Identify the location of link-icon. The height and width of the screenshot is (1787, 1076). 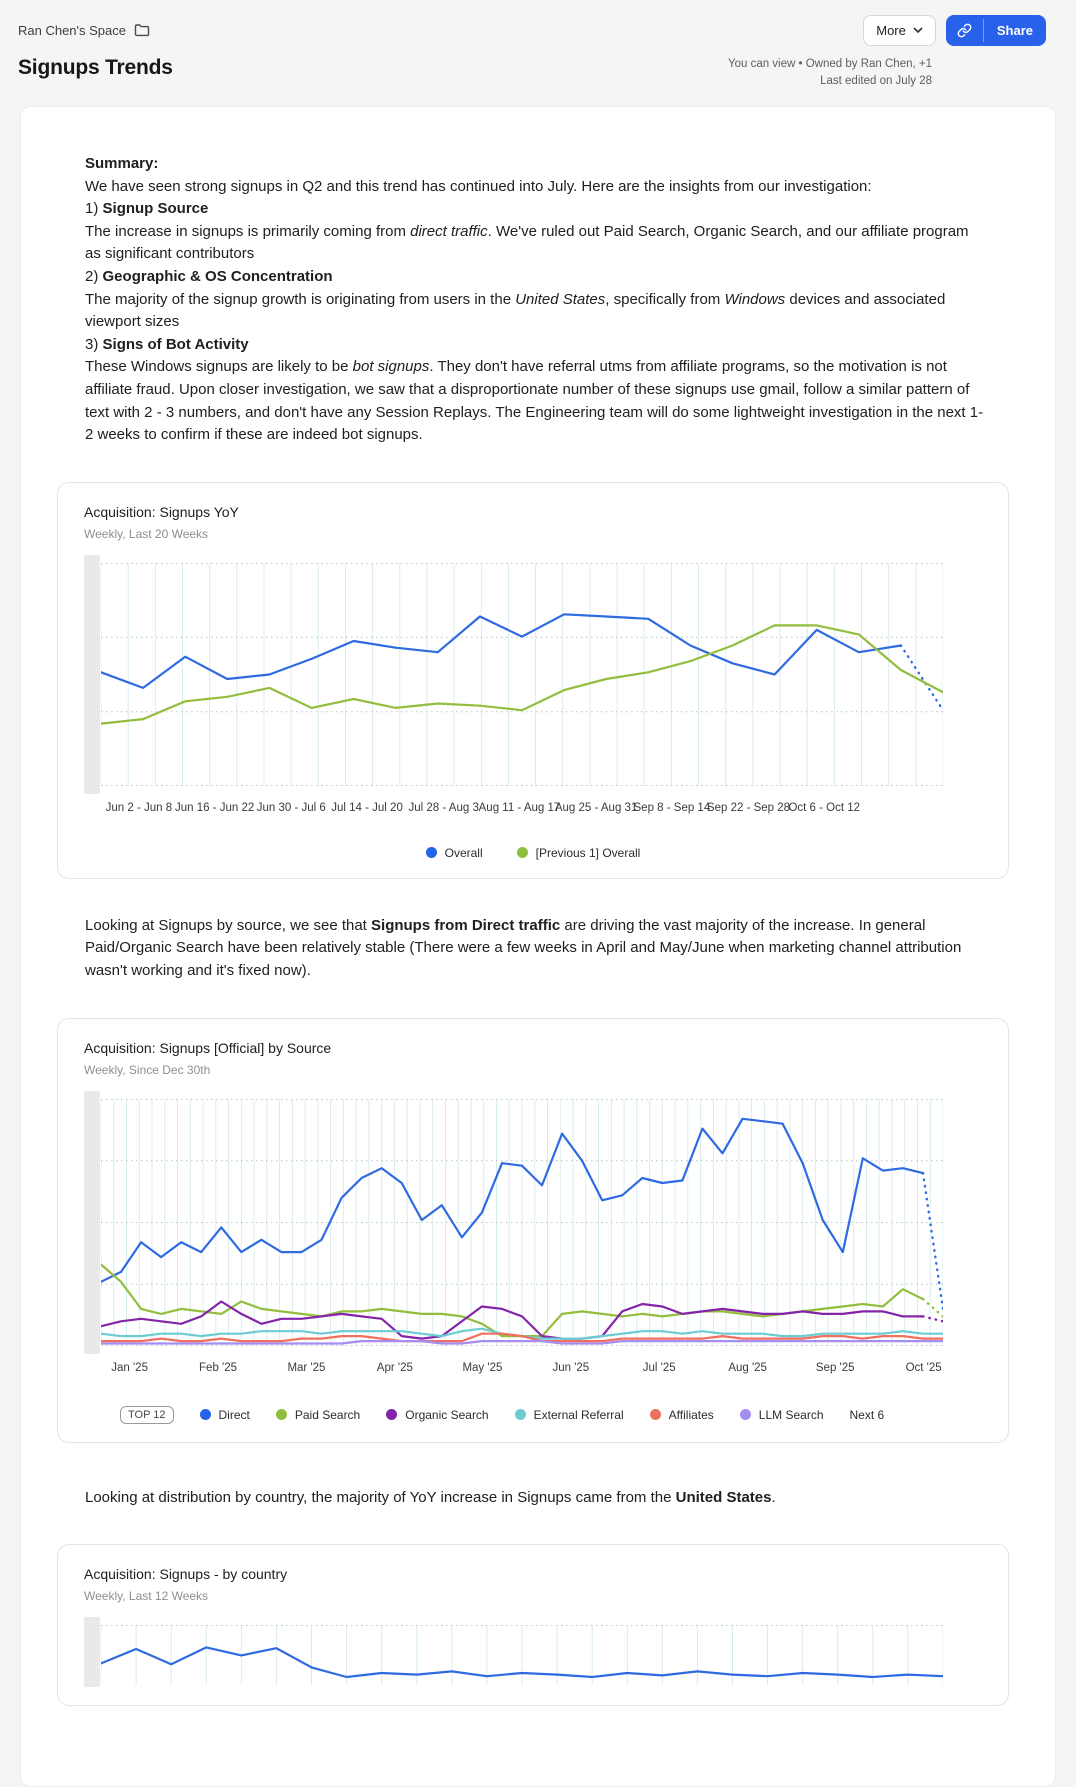
(964, 30).